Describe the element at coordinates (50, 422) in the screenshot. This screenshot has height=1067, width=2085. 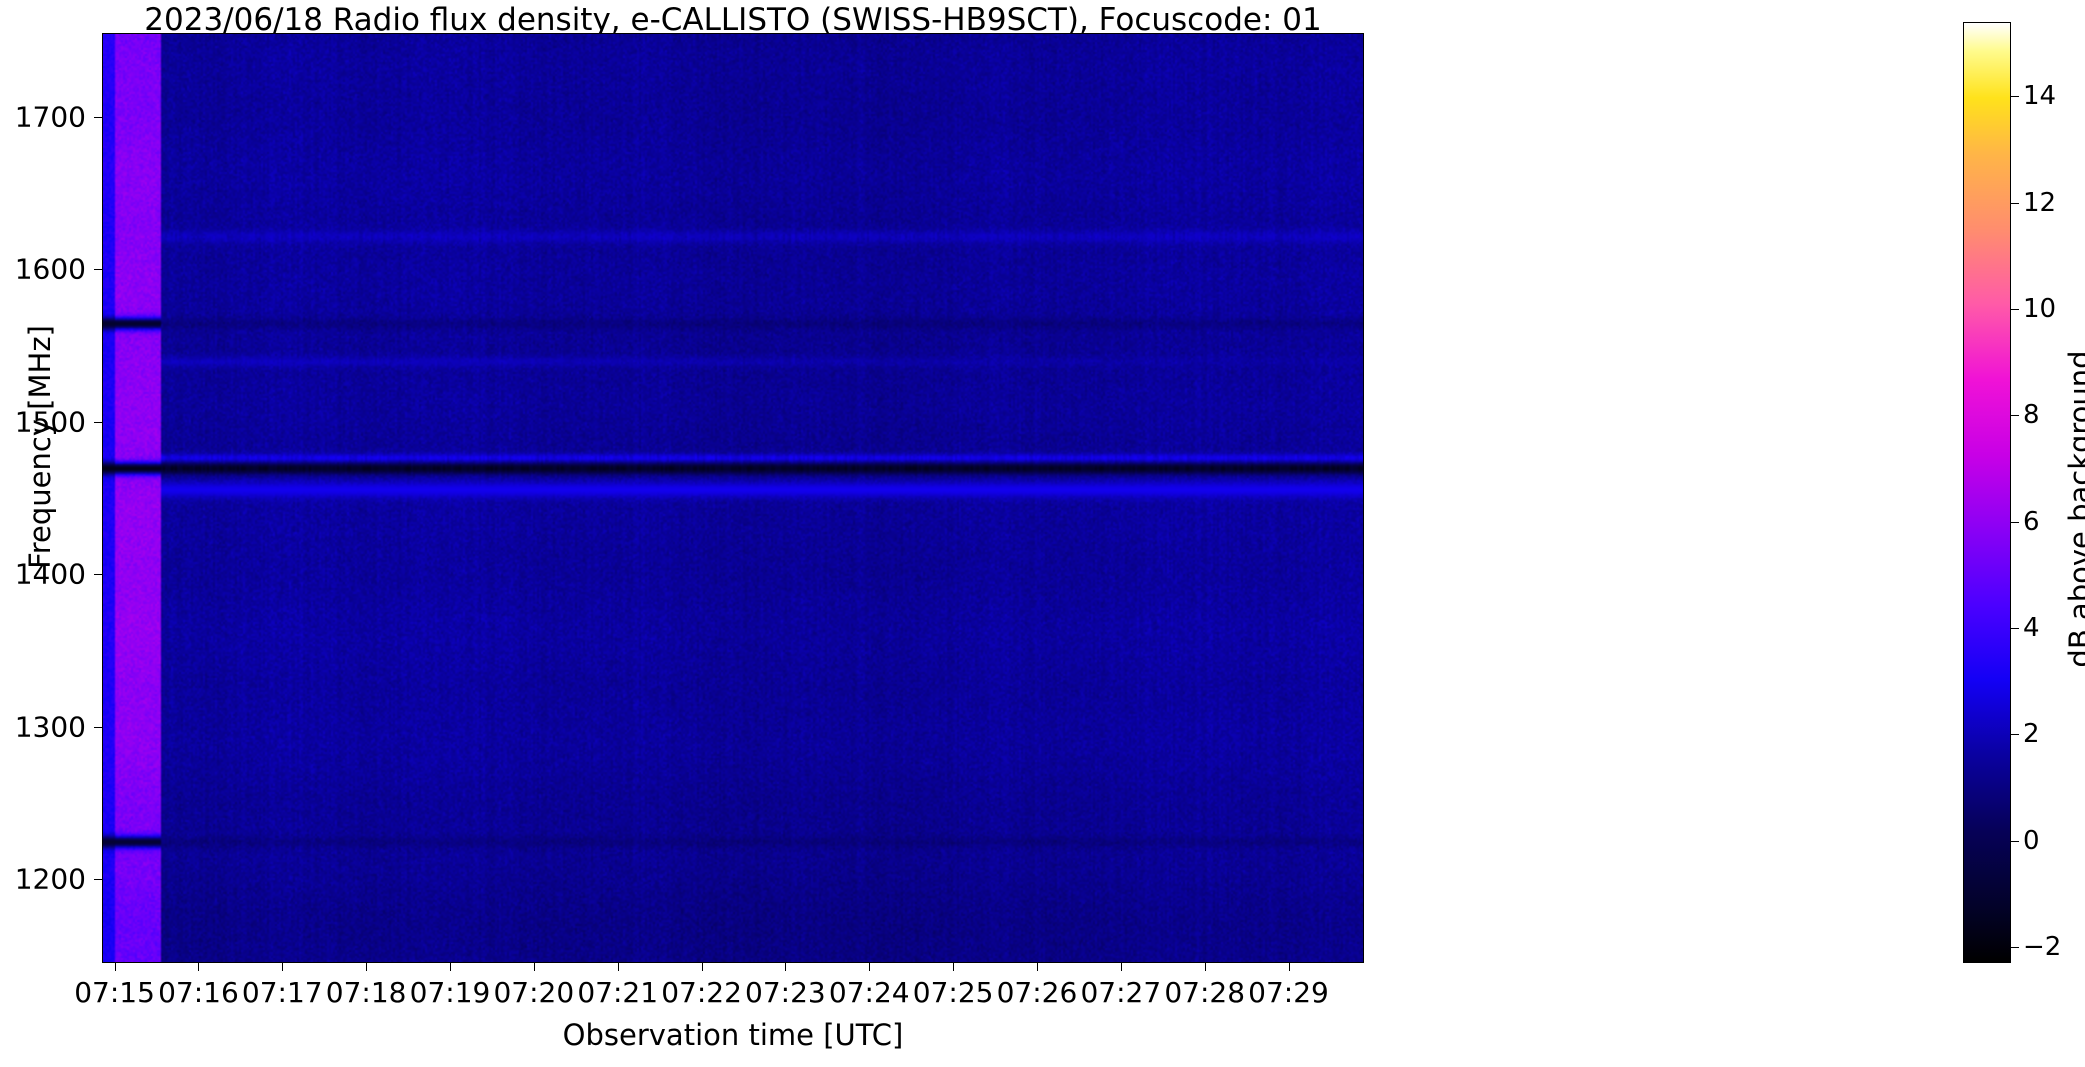
I see `y-axis-tick-label: 1500` at that location.